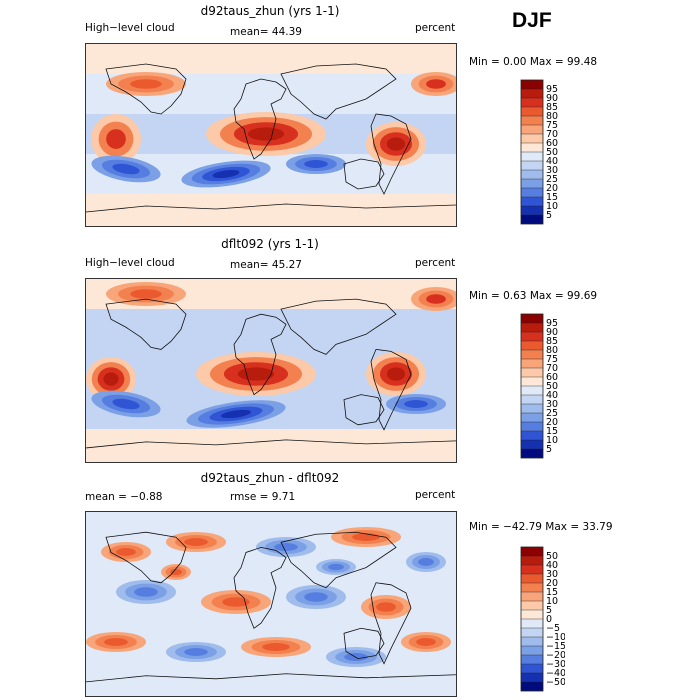 The image size is (700, 700). Describe the element at coordinates (435, 495) in the screenshot. I see `panel3-units-label: percent` at that location.